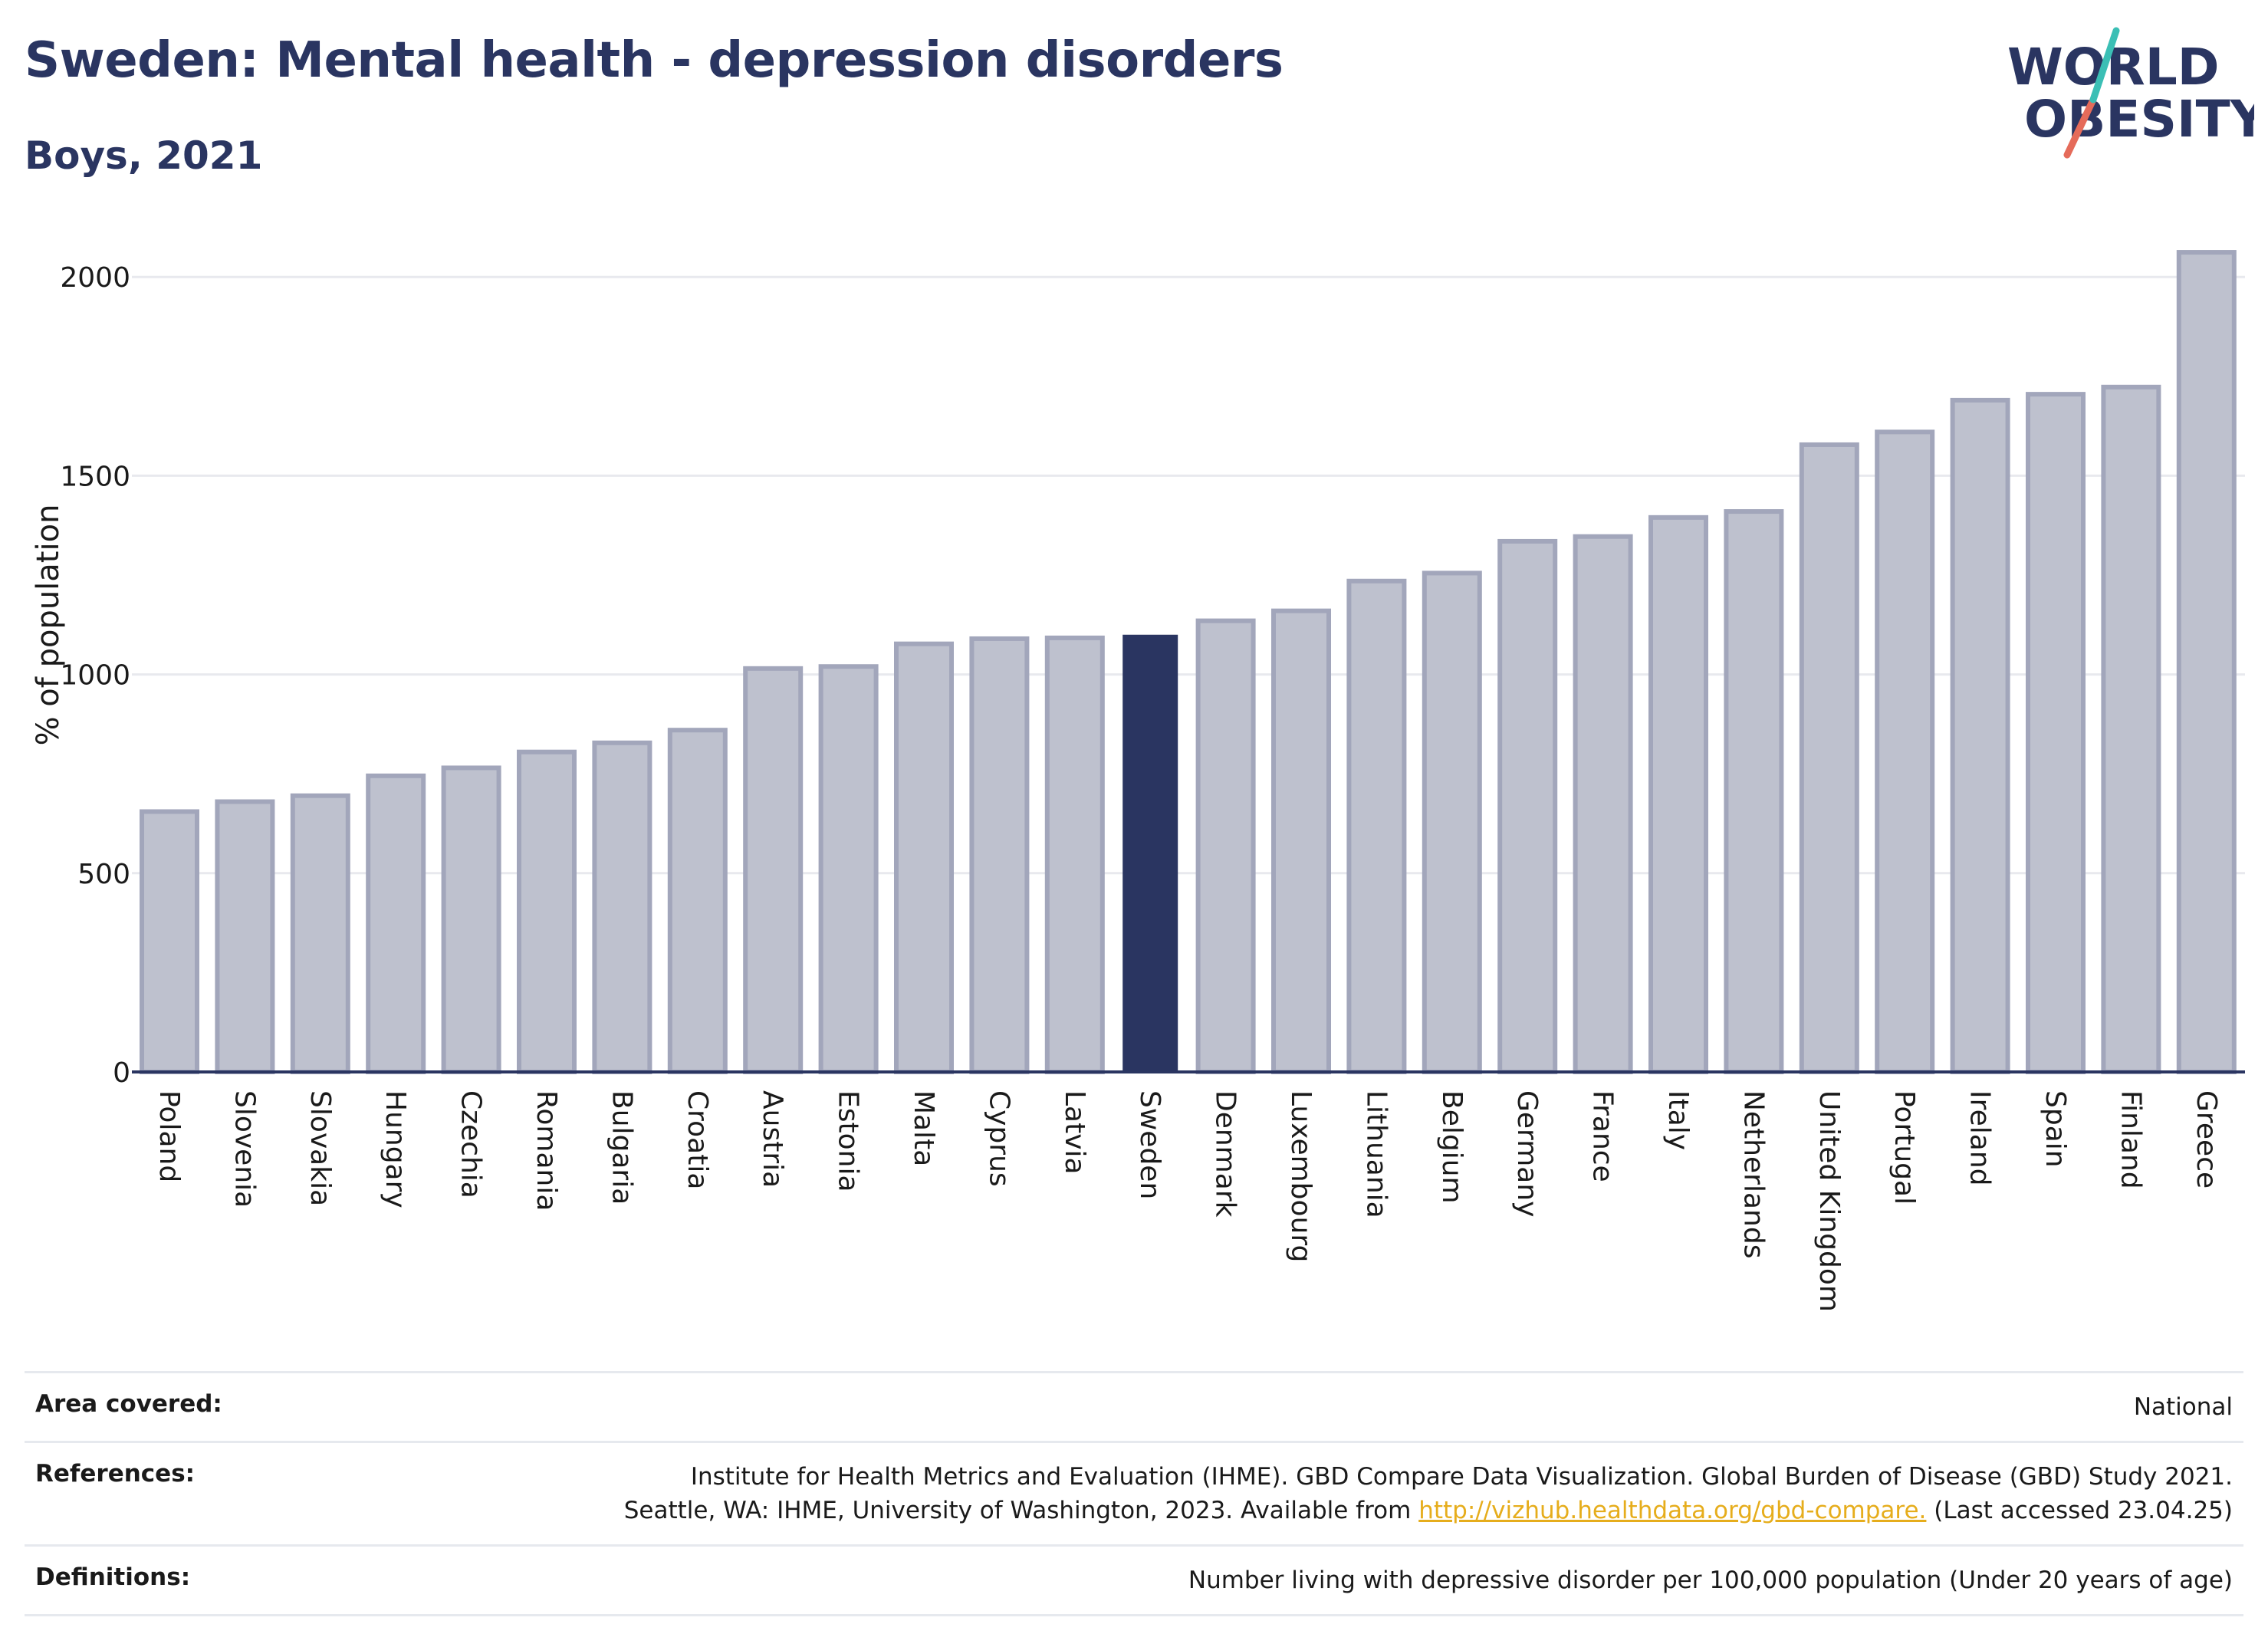 Image resolution: width=2268 pixels, height=1634 pixels. I want to click on x-category-label: Czechia, so click(471, 1144).